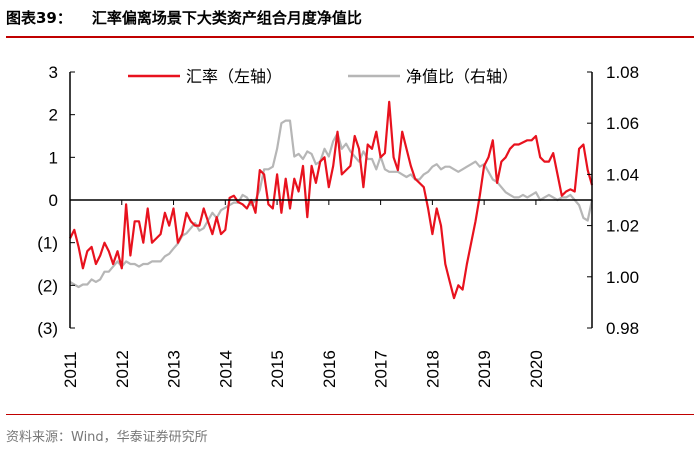 The width and height of the screenshot is (700, 456). I want to click on x-tick-label: 2020, so click(536, 369).